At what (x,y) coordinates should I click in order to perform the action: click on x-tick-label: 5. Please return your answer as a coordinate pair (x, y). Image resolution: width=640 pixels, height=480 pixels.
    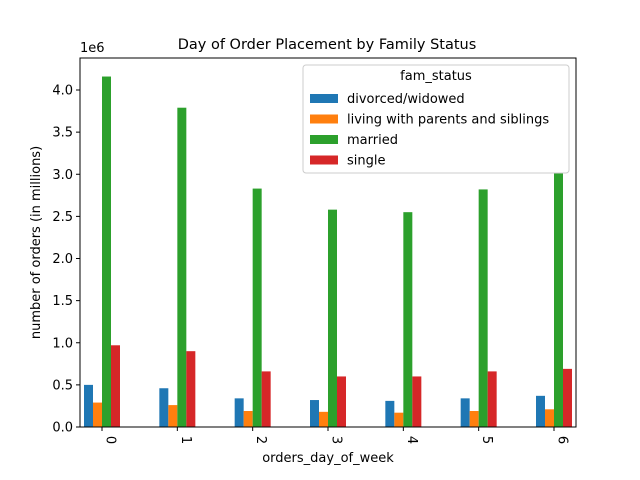
    Looking at the image, I should click on (486, 440).